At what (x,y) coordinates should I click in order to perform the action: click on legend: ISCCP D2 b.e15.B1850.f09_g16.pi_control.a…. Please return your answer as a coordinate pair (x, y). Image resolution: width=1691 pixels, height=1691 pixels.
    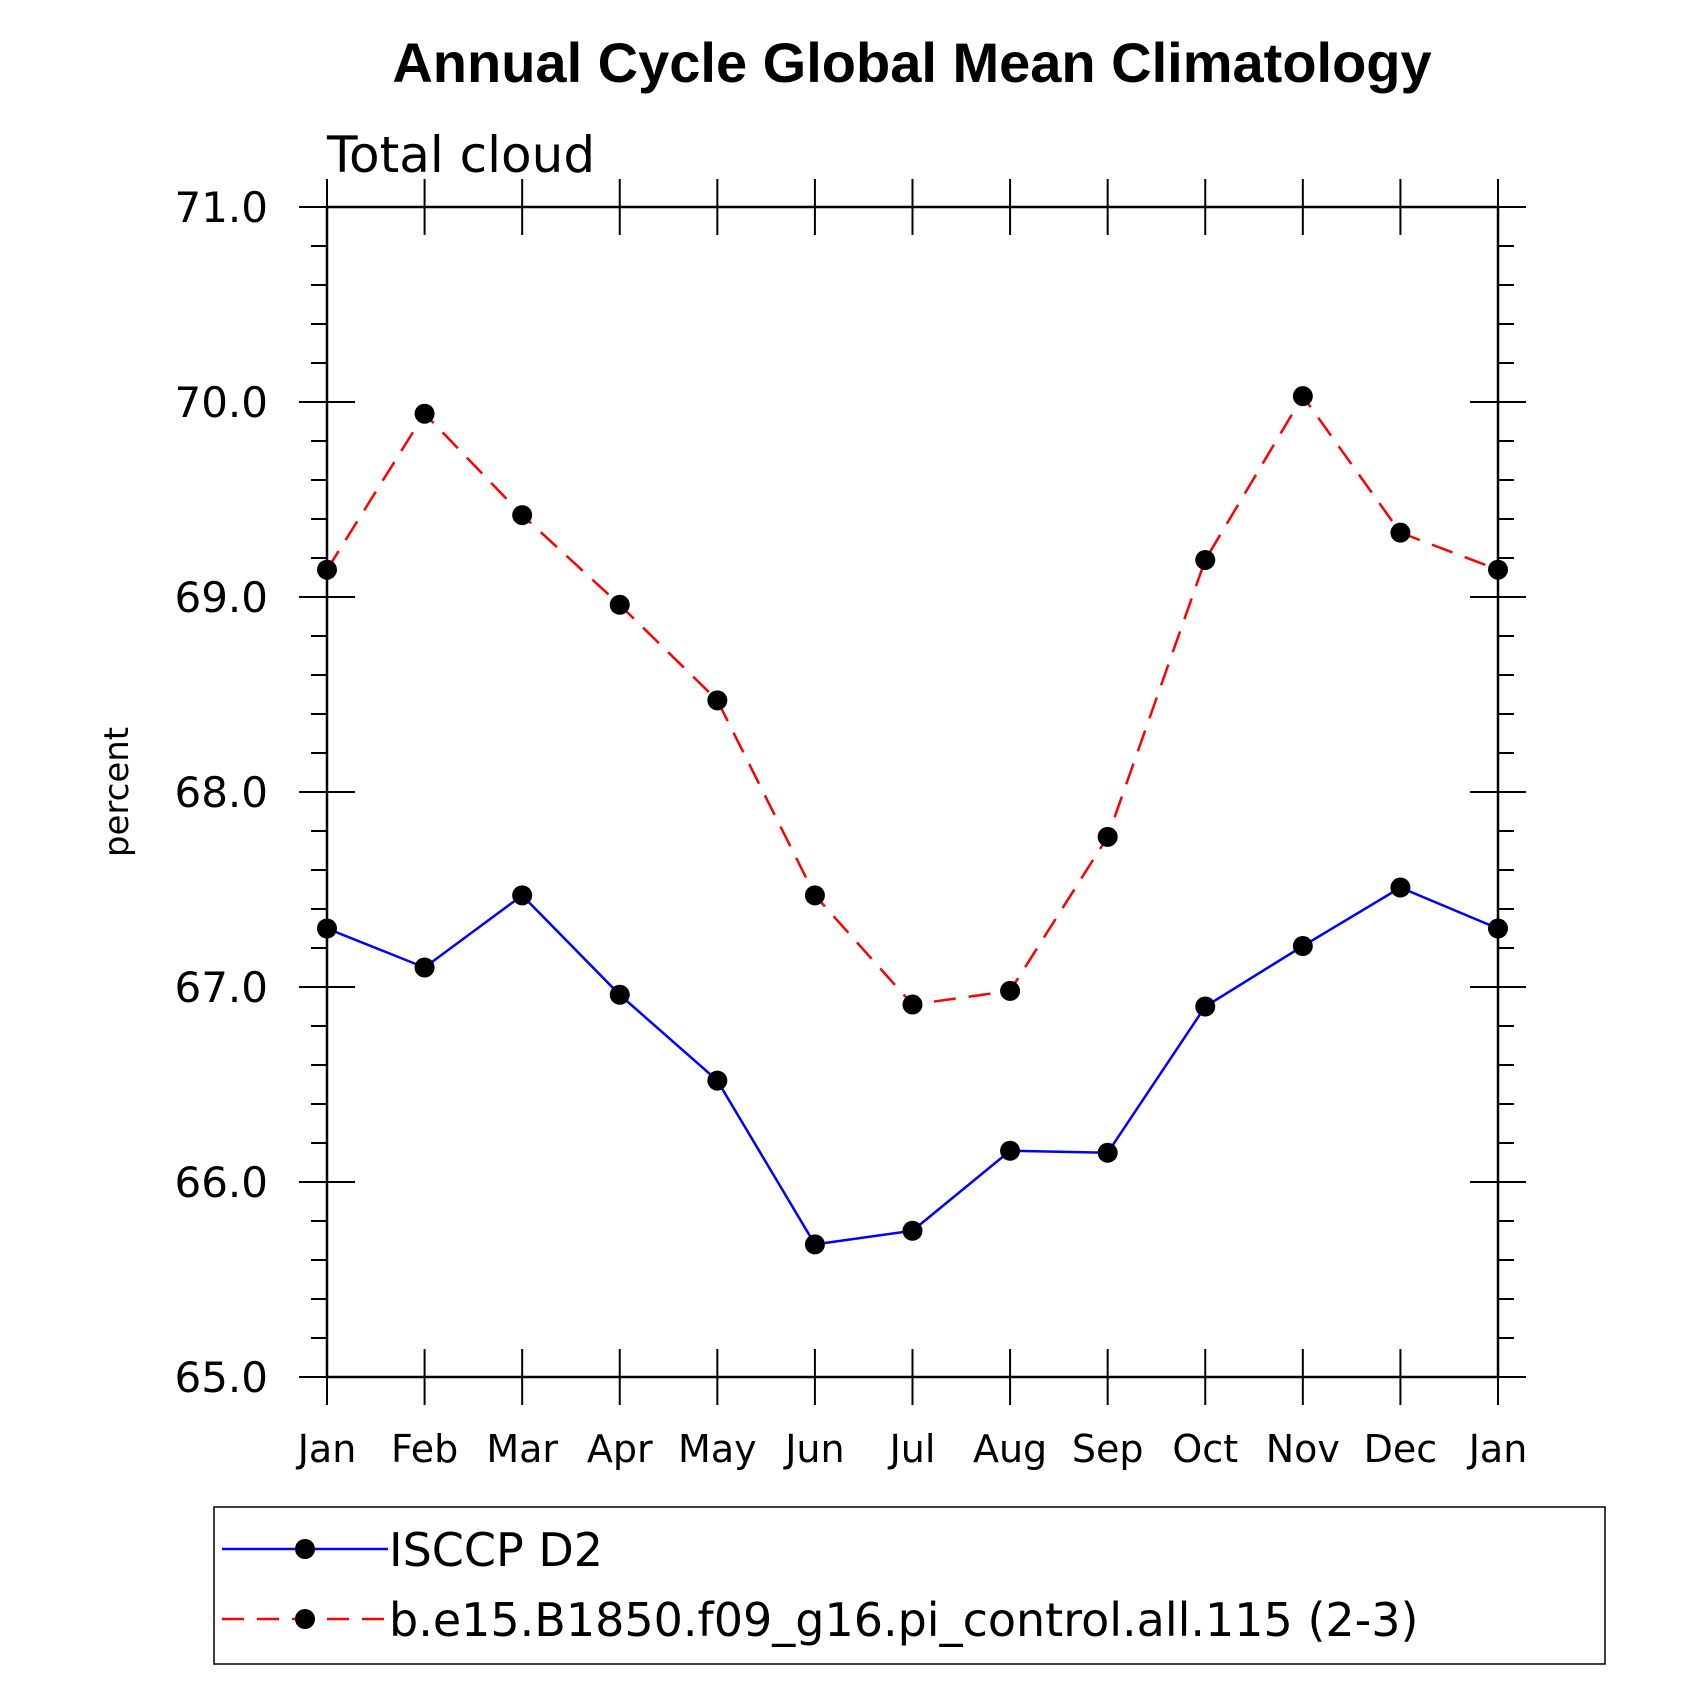
    Looking at the image, I should click on (909, 1585).